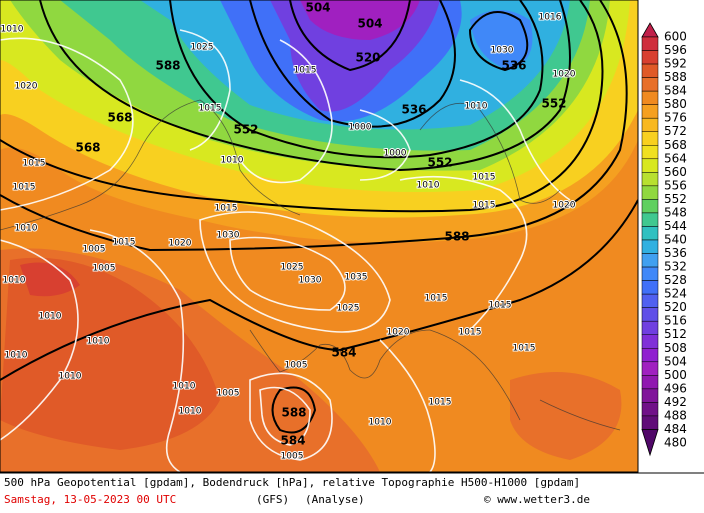 This screenshot has height=513, width=704. Describe the element at coordinates (335, 499) in the screenshot. I see `footer-run: (Analyse)` at that location.